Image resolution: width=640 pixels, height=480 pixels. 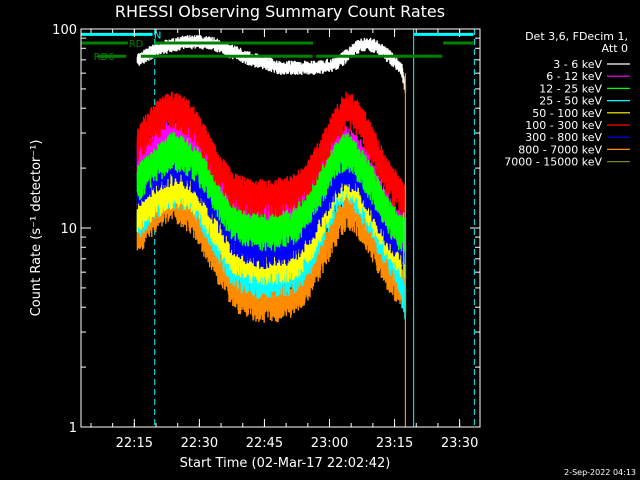 I want to click on legend-label-5: 100 - 300 keV, so click(x=563, y=125).